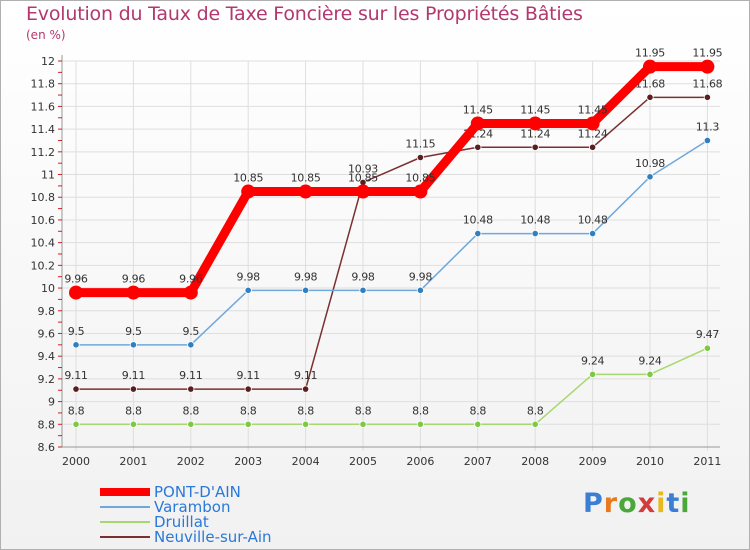  I want to click on x-tick-label: 2008, so click(535, 461).